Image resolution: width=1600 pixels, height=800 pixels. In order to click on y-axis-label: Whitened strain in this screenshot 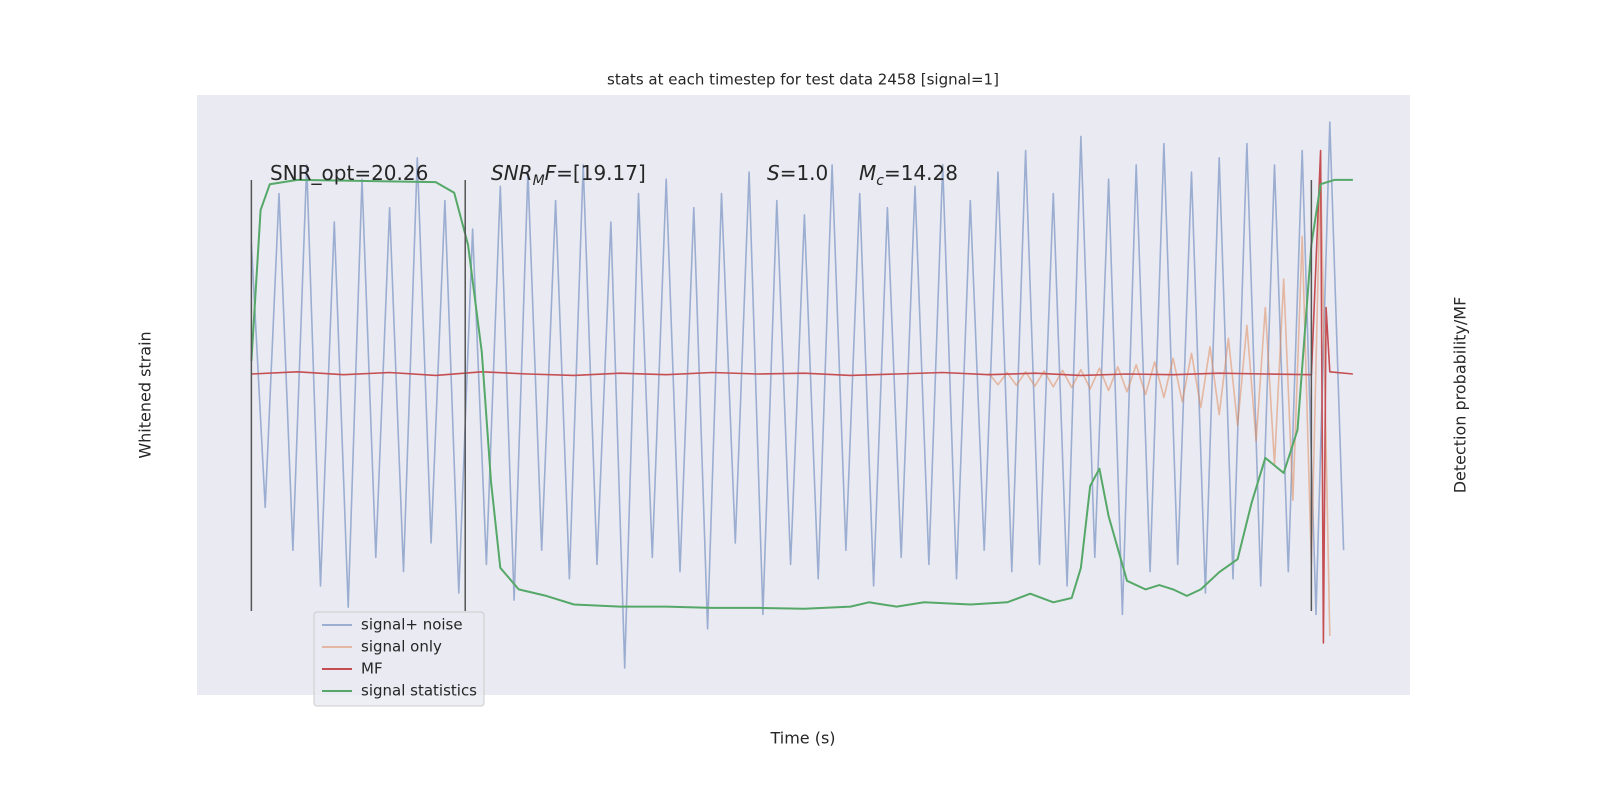, I will do `click(145, 394)`.